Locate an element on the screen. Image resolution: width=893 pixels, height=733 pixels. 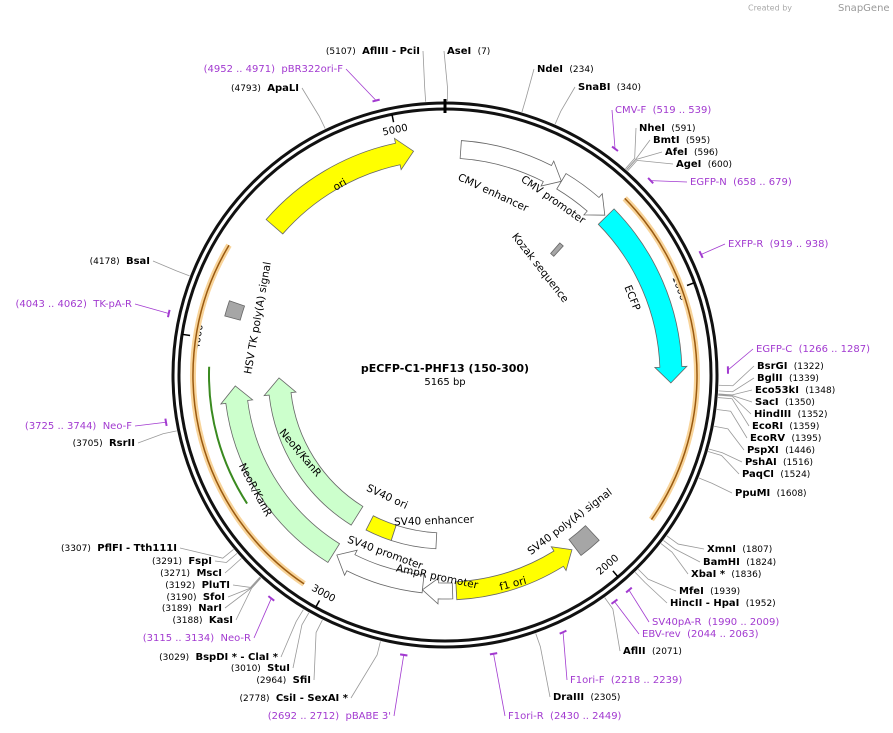
primer-label: (2692 .. 2712) pBABE 3' is located at coordinates (329, 716).